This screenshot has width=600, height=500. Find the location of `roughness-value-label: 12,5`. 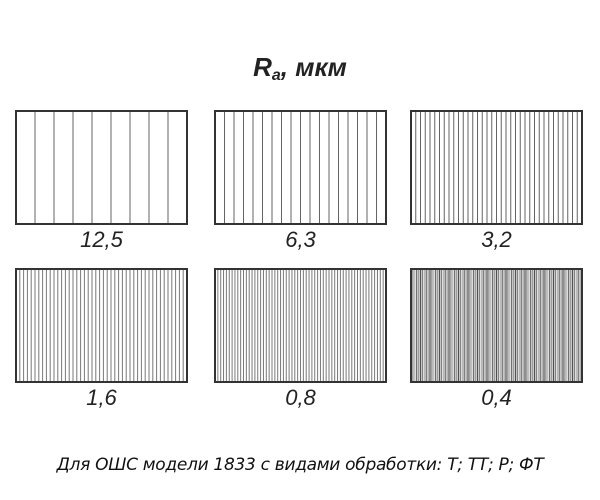

roughness-value-label: 12,5 is located at coordinates (101, 239).